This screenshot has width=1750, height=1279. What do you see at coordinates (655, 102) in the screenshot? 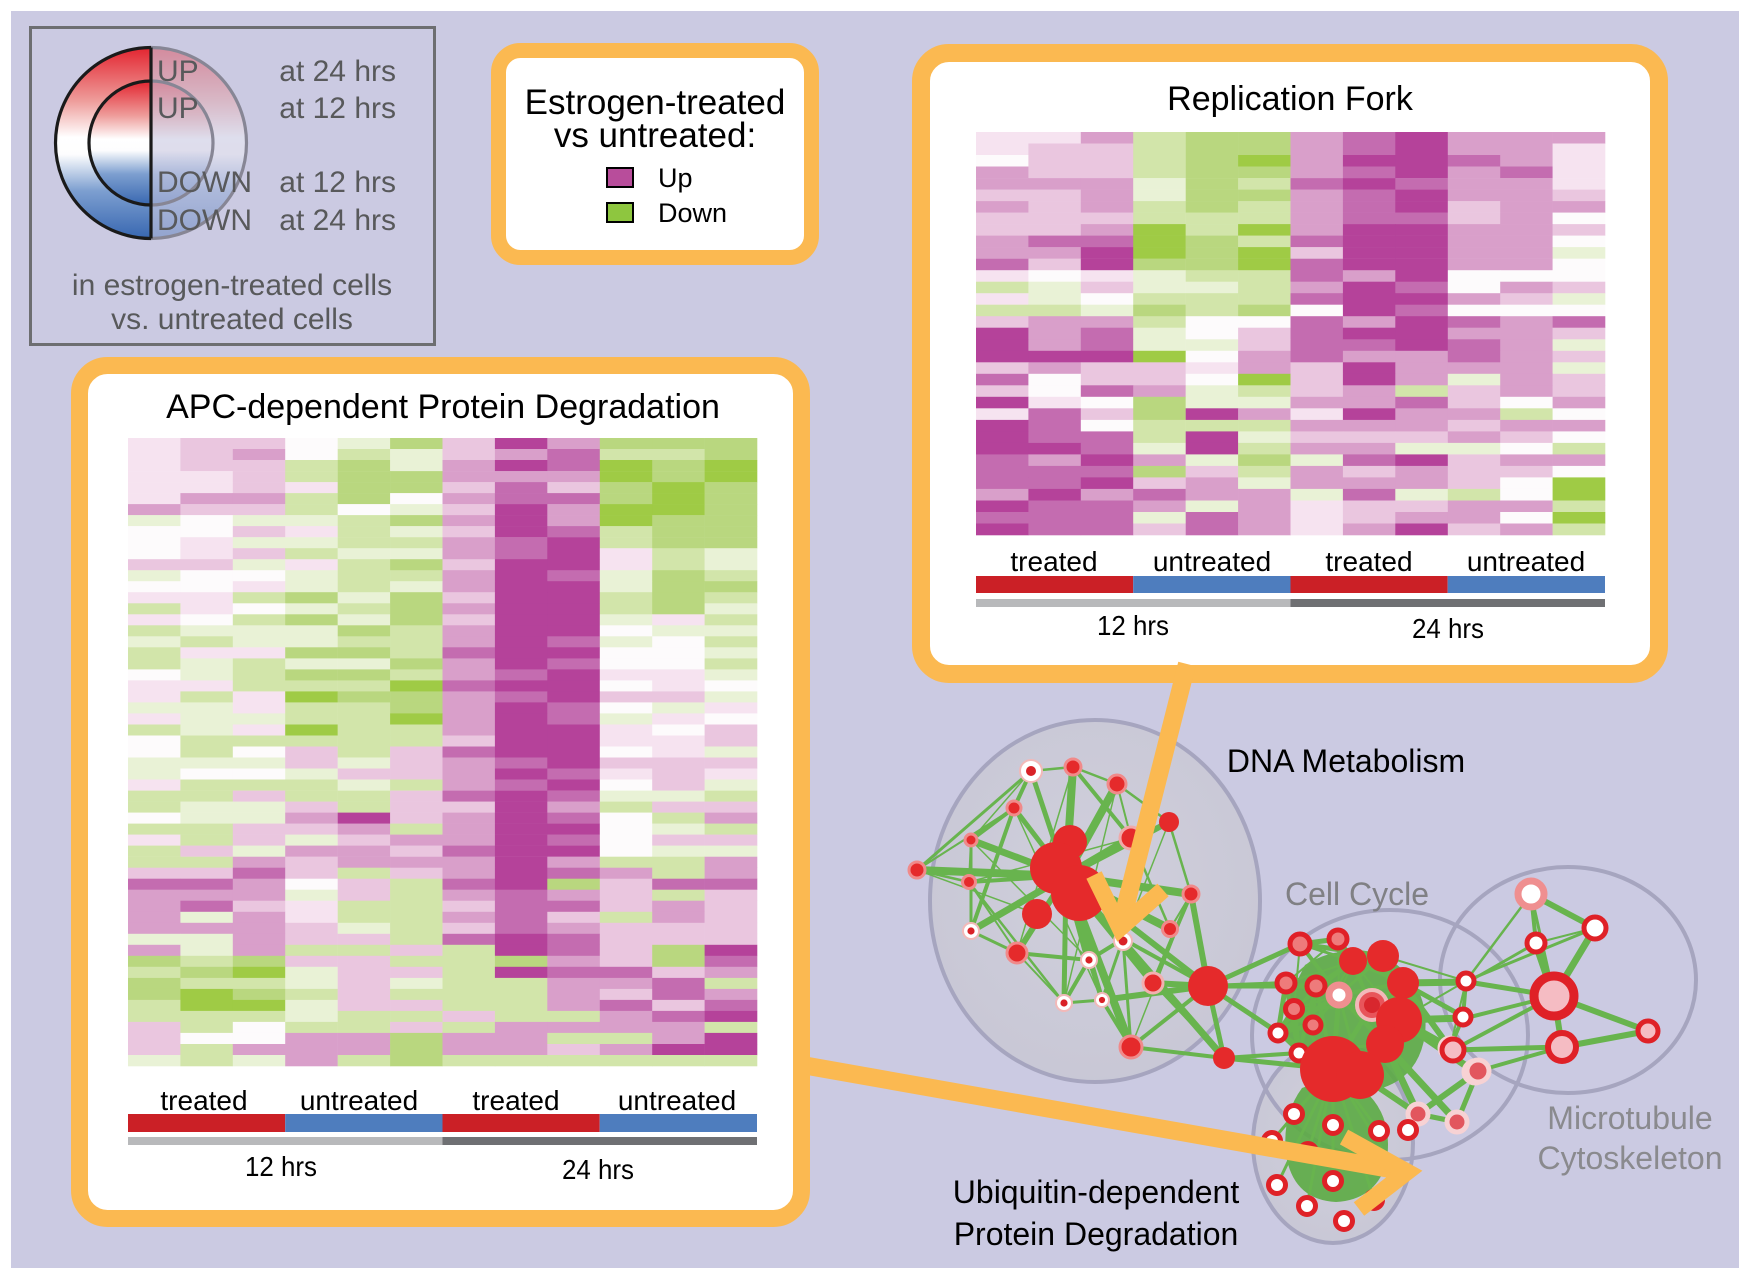
I see `svg-text: Estrogen-treated` at bounding box center [655, 102].